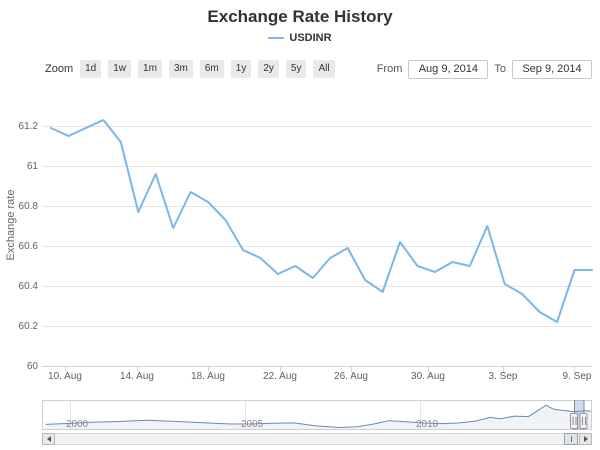  What do you see at coordinates (241, 69) in the screenshot?
I see `range-button-1y: 1y` at bounding box center [241, 69].